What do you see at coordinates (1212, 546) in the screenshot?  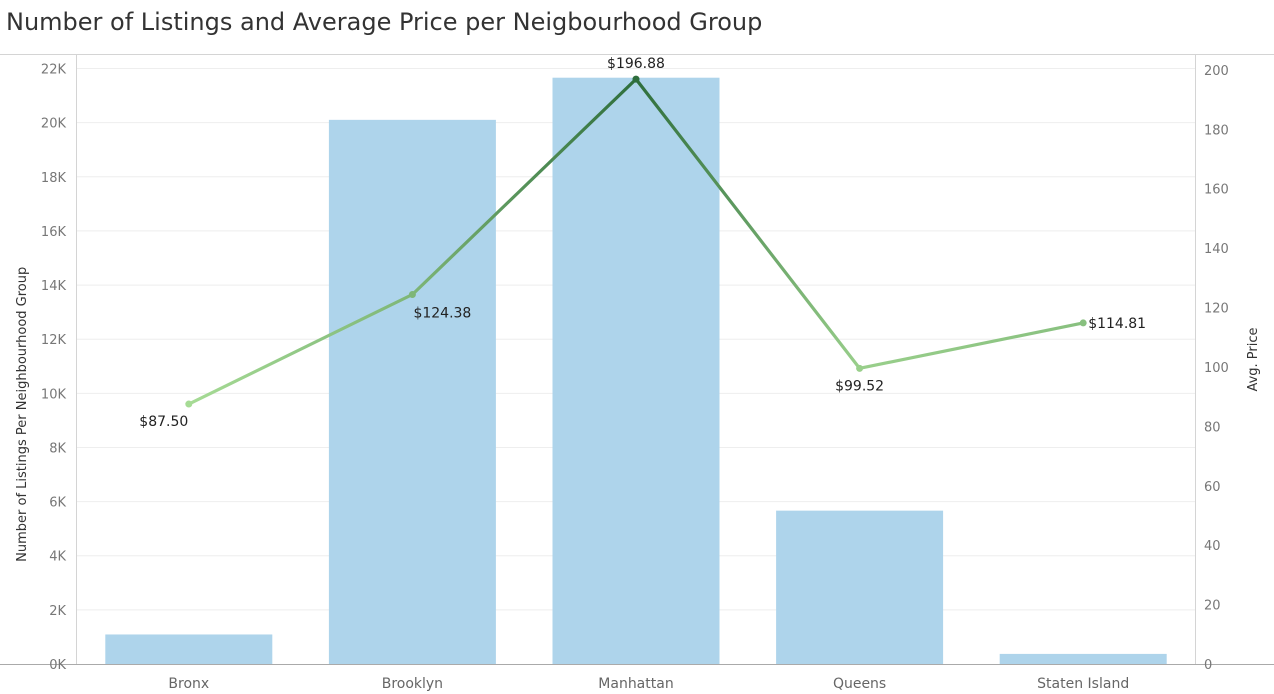 I see `y-right-tick-label: 40` at bounding box center [1212, 546].